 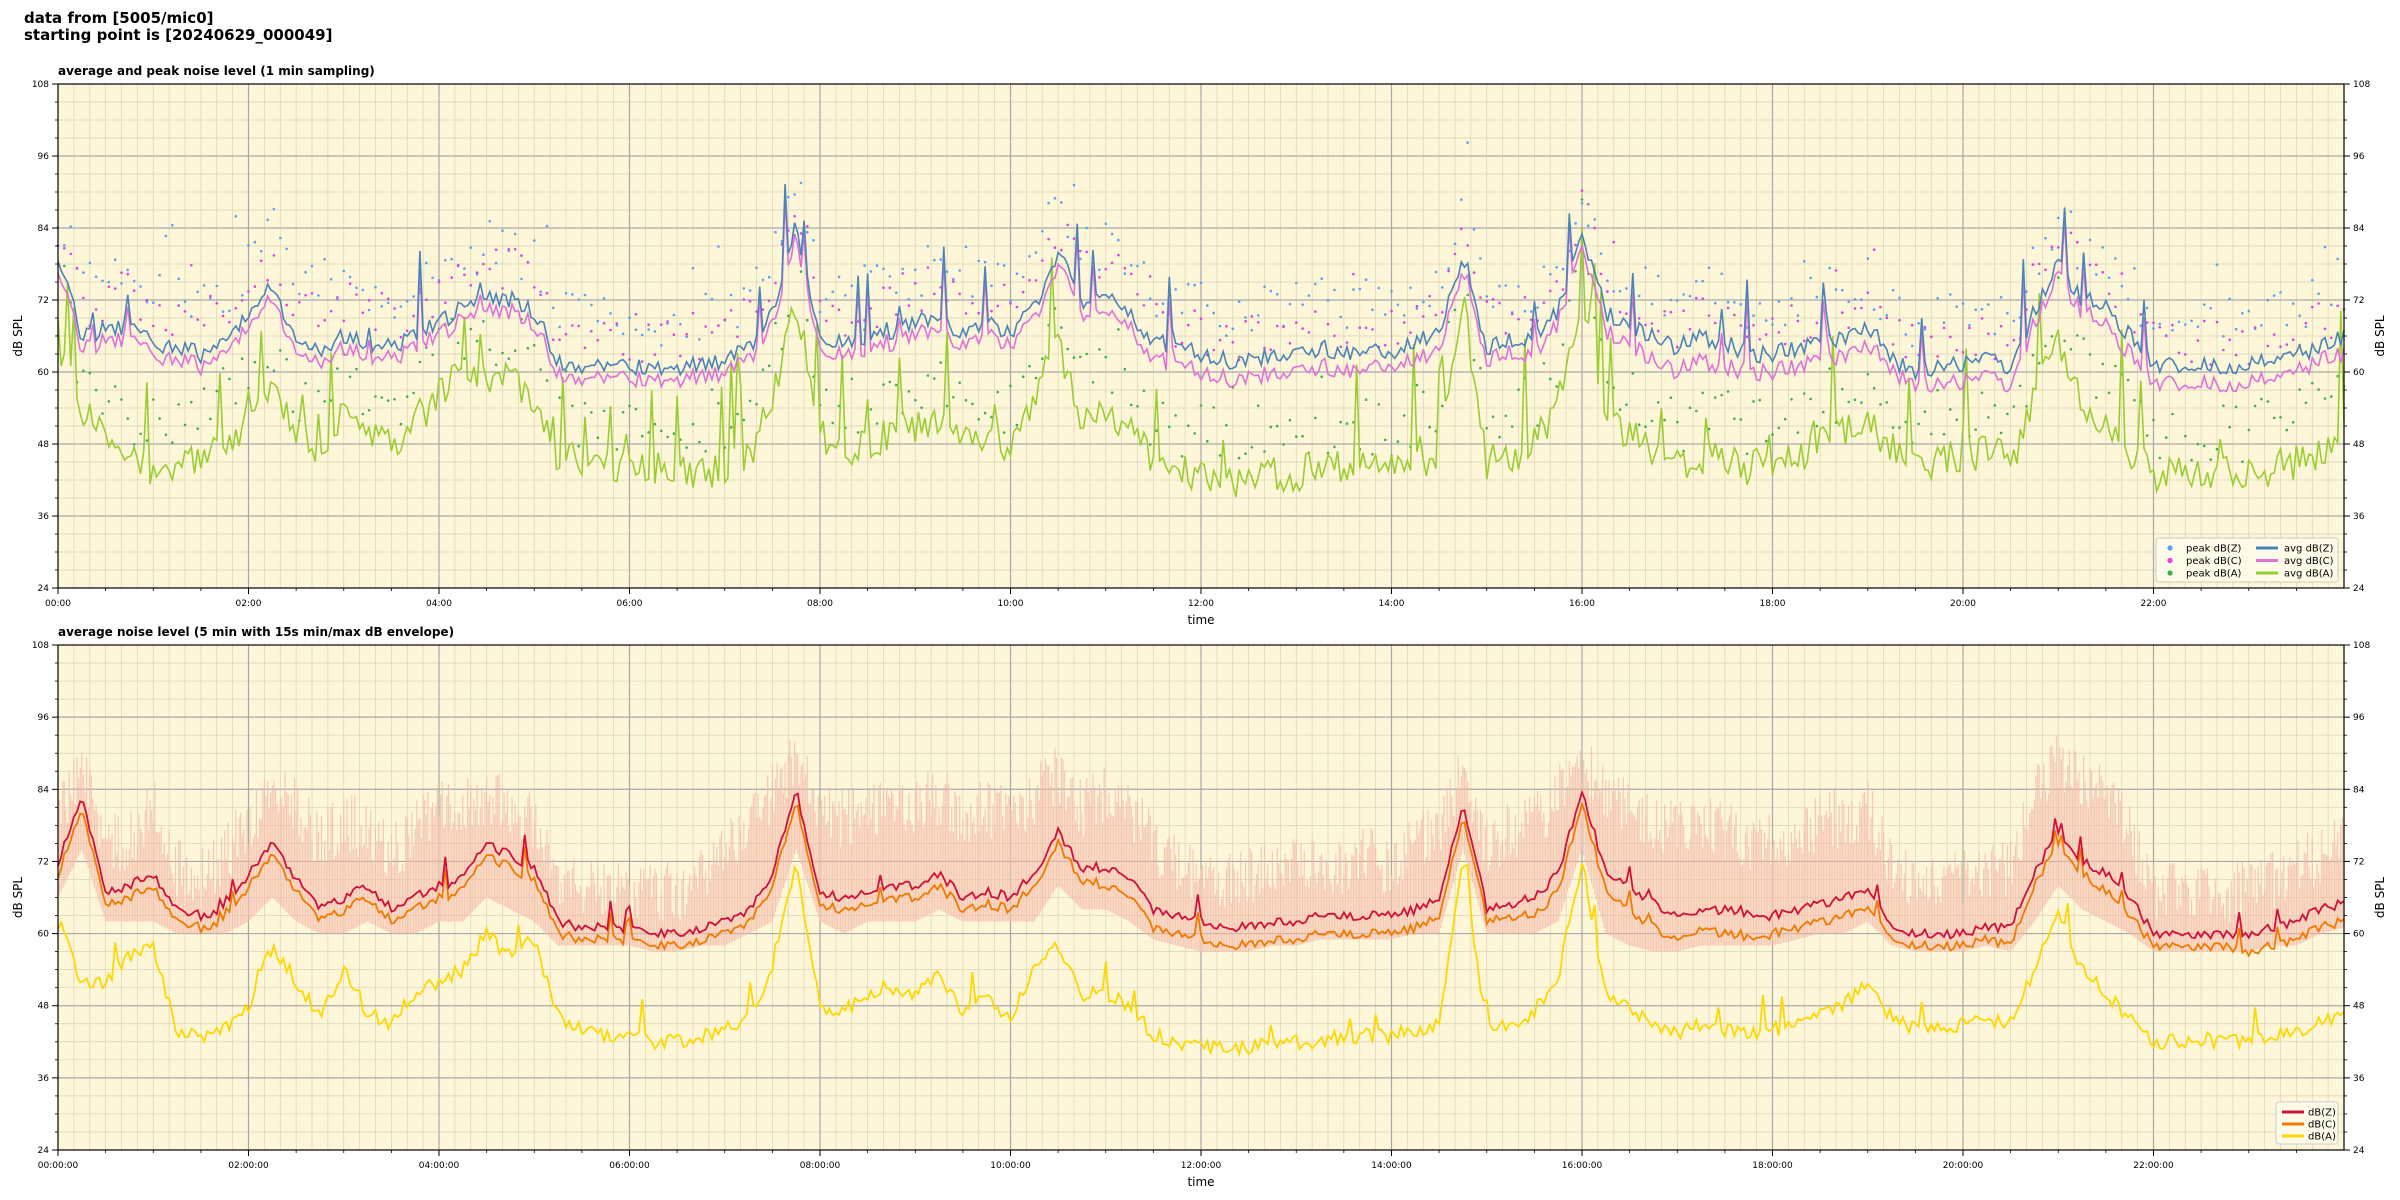 What do you see at coordinates (2170, 548) in the screenshot?
I see `legend-marker-peak` at bounding box center [2170, 548].